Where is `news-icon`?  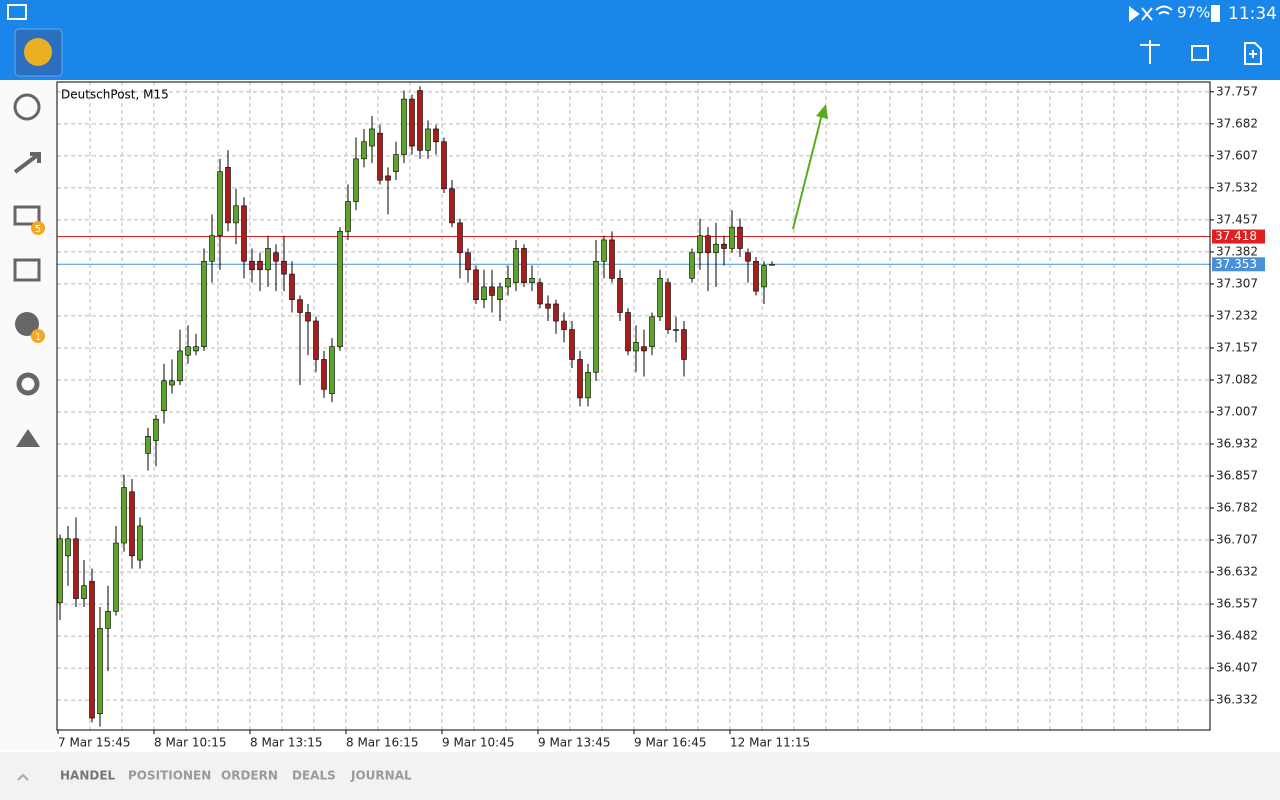 news-icon is located at coordinates (27, 270).